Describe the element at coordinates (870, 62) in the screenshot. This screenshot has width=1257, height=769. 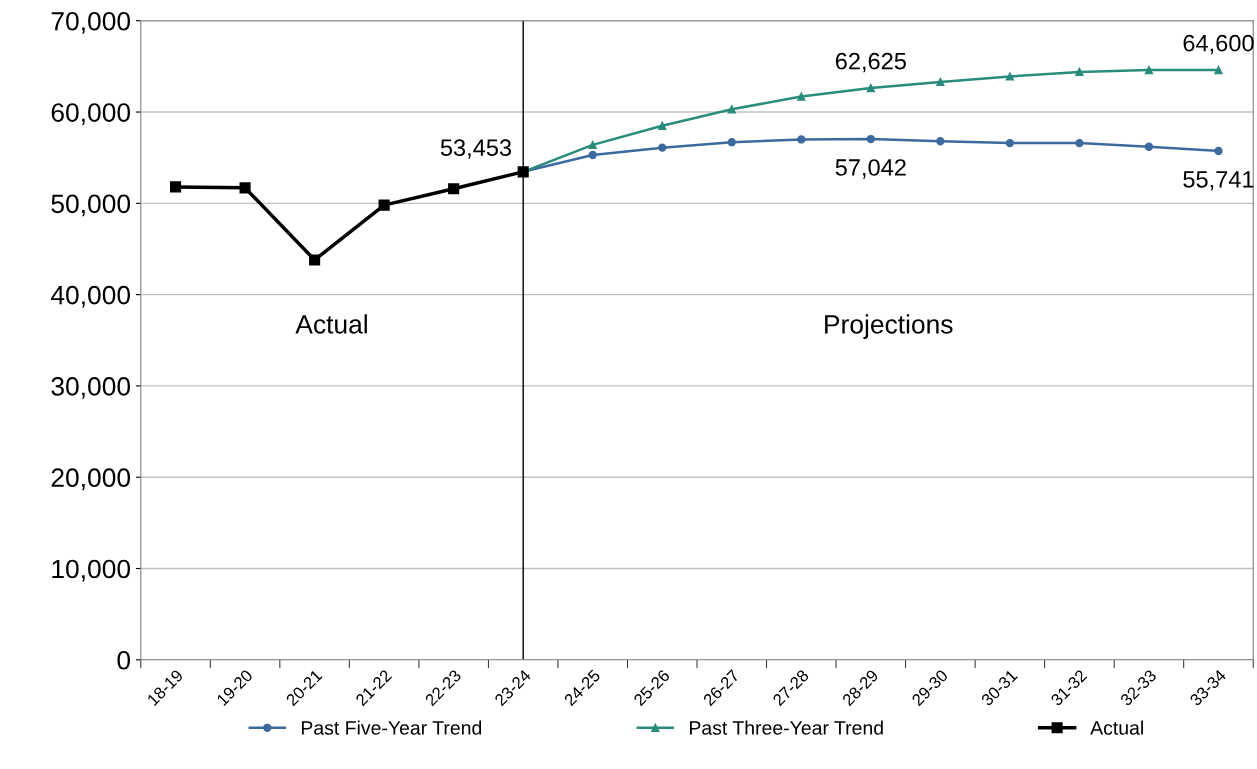
I see `data-label: 62,625` at that location.